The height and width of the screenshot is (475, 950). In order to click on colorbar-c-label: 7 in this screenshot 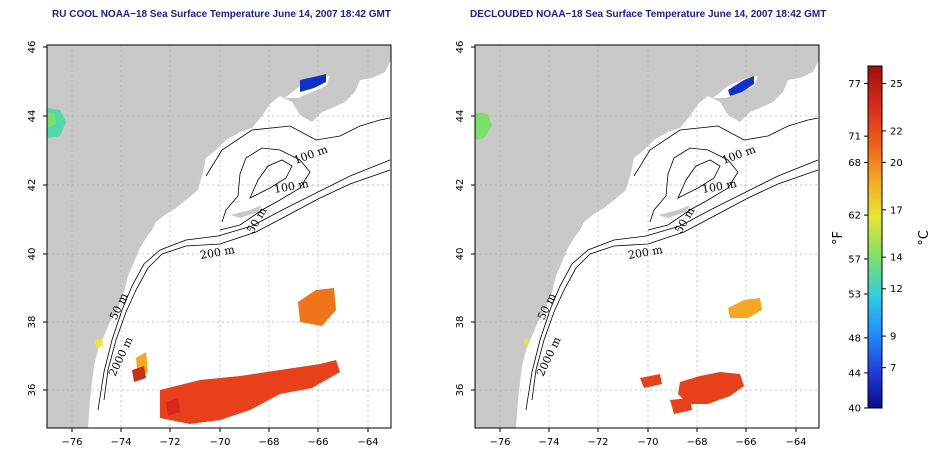, I will do `click(893, 368)`.